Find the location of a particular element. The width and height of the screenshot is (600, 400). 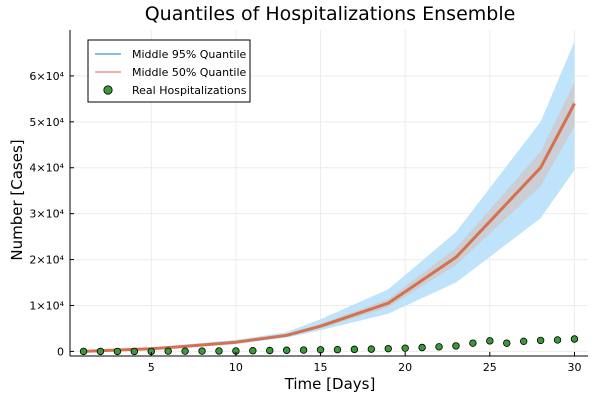

legend-swatch-marker is located at coordinates (108, 90).